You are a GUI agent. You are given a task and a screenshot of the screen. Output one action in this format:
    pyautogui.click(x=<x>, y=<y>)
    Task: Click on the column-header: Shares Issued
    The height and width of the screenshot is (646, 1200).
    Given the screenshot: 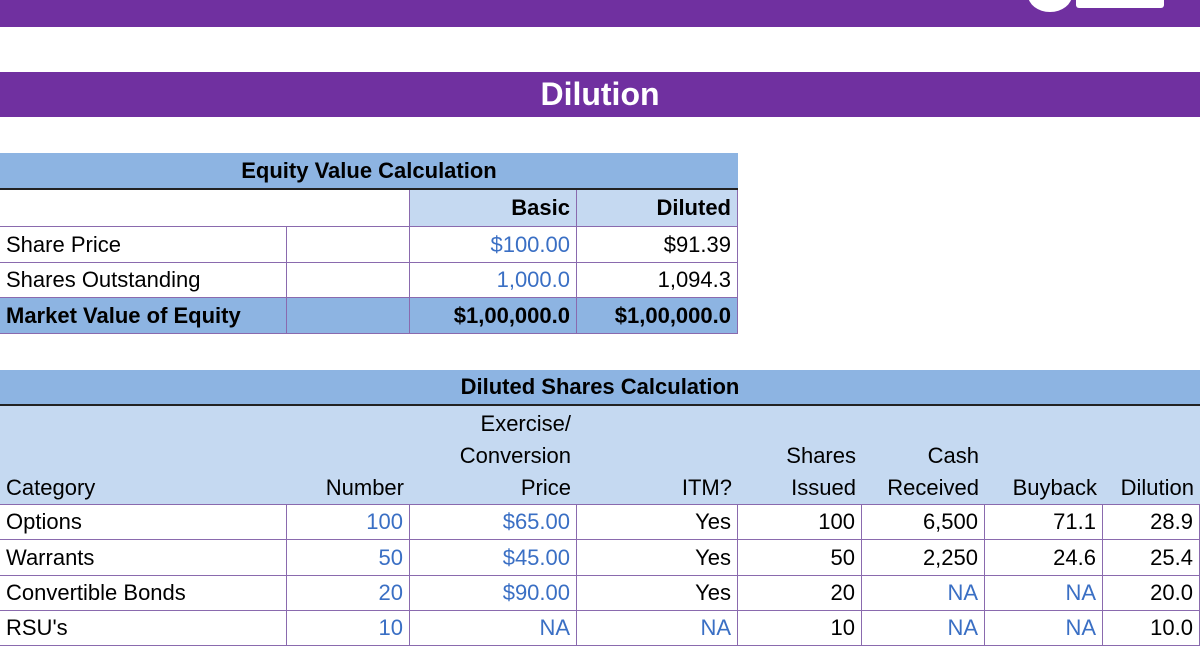 What is the action you would take?
    pyautogui.click(x=800, y=455)
    